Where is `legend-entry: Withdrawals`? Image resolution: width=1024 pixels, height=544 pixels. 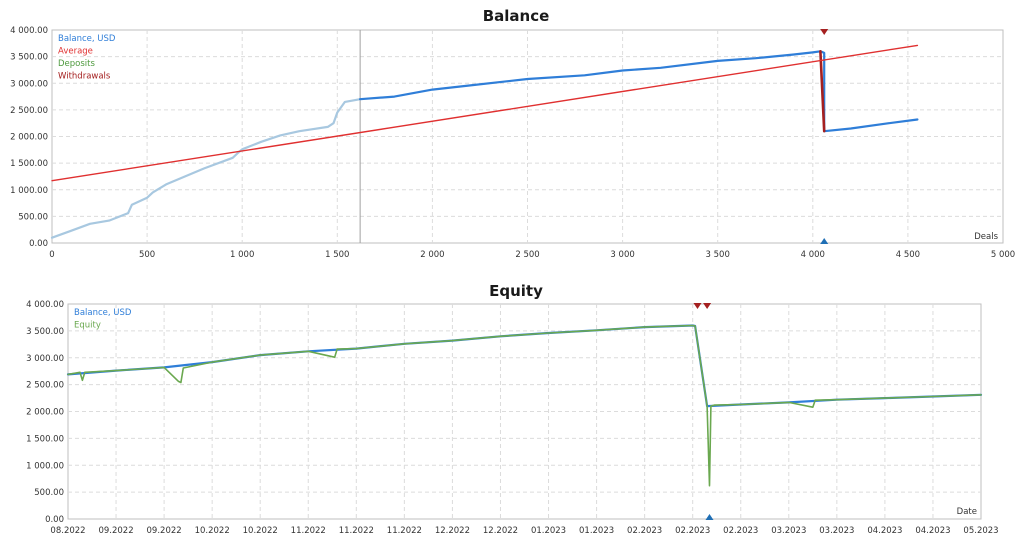 legend-entry: Withdrawals is located at coordinates (84, 77).